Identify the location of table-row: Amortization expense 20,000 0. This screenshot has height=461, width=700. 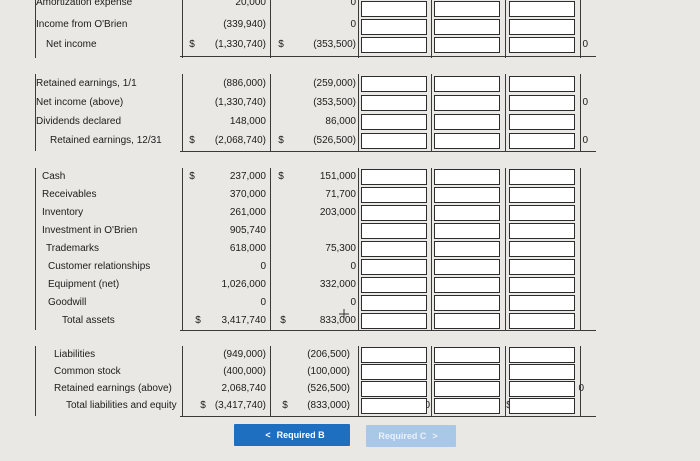
(350, 9).